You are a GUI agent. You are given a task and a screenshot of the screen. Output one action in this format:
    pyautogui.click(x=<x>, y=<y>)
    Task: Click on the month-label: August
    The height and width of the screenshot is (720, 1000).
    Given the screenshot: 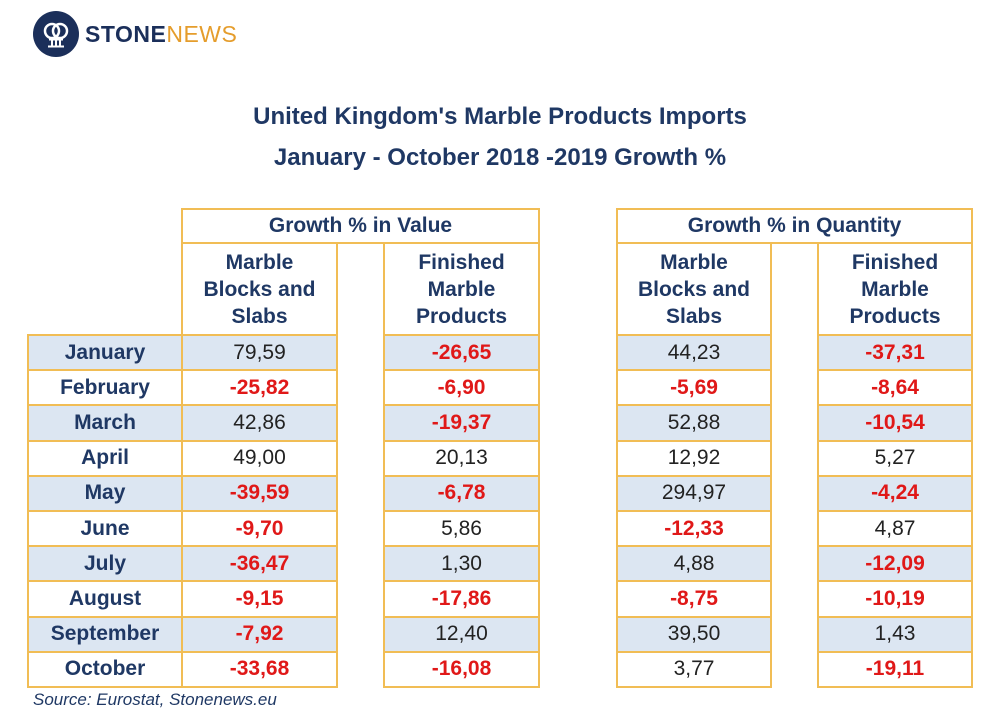 What is the action you would take?
    pyautogui.click(x=105, y=599)
    